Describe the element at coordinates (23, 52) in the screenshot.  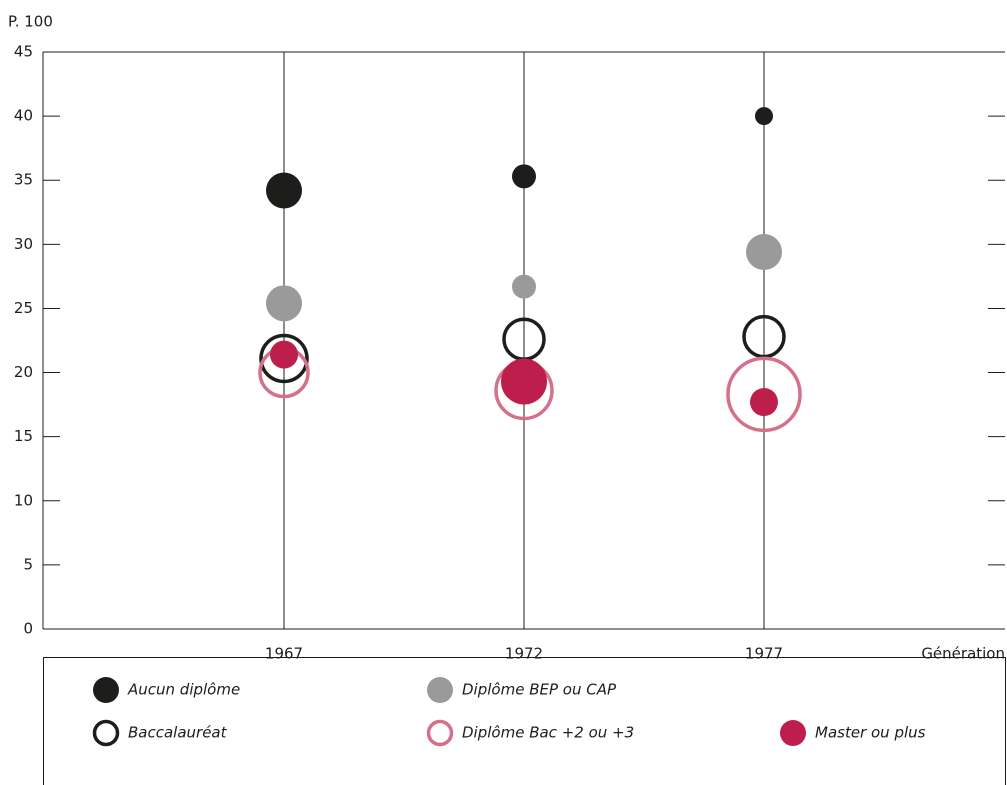
I see `y-tick-label: 45` at that location.